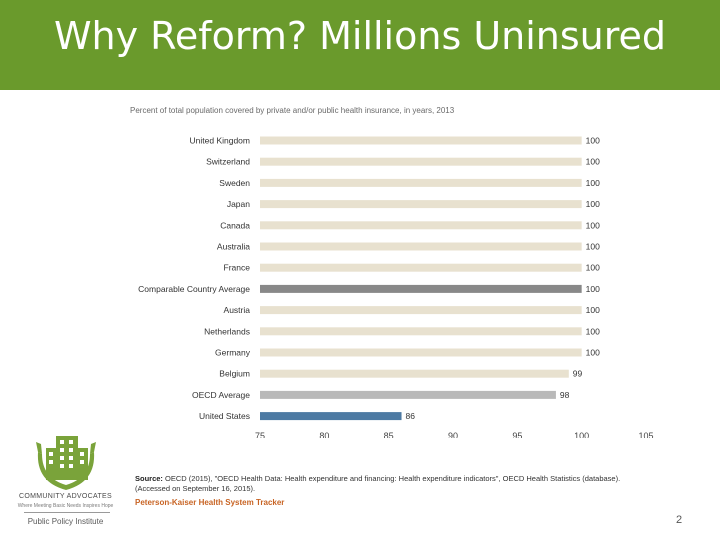 The height and width of the screenshot is (540, 720). I want to click on category-label: Netherlands, so click(227, 331).